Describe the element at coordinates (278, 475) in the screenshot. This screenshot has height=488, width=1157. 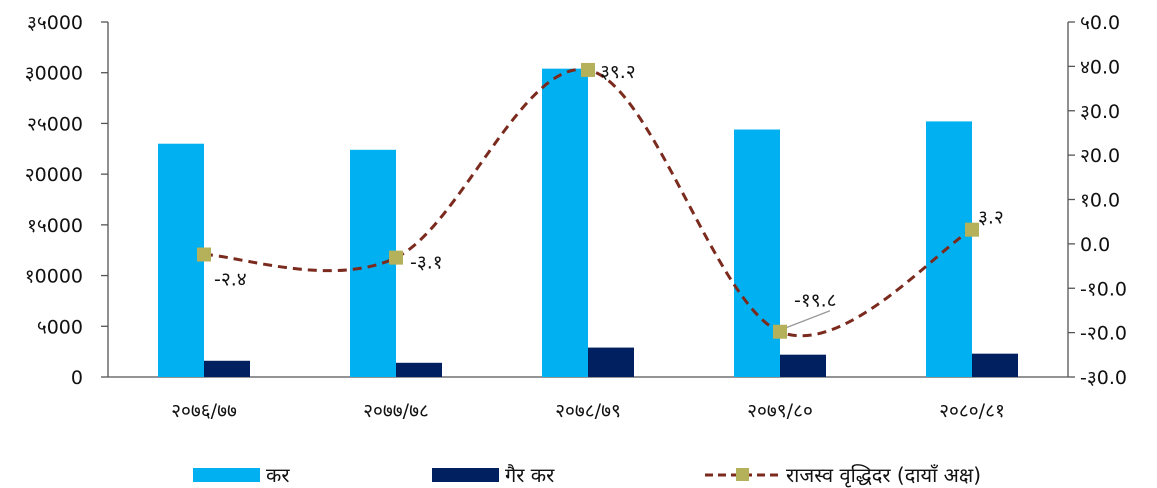
I see `legend-label-kar: कर` at that location.